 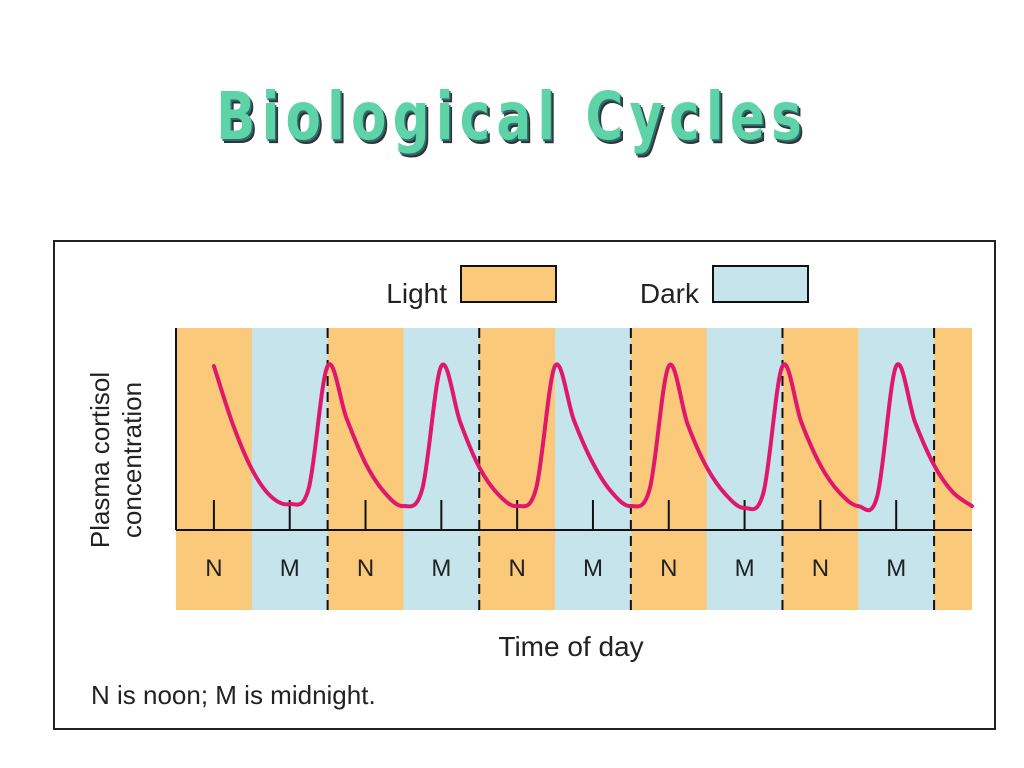 What do you see at coordinates (508, 284) in the screenshot?
I see `legend-swatch-light` at bounding box center [508, 284].